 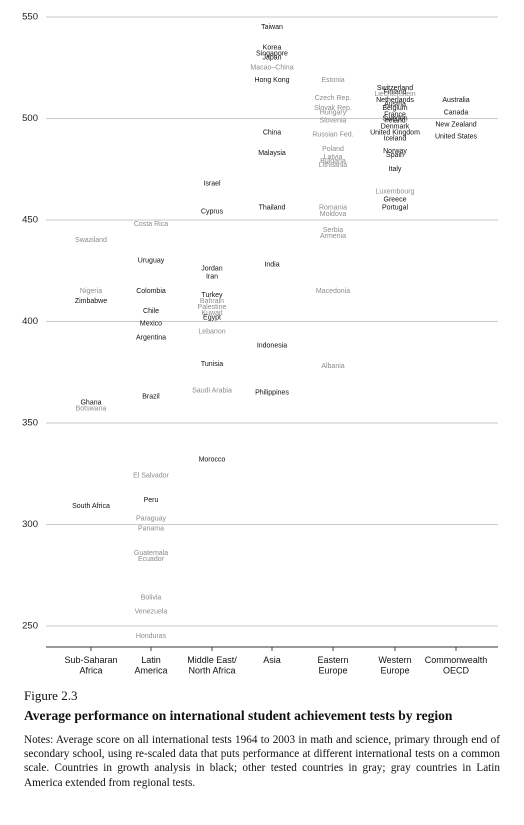 What do you see at coordinates (151, 518) in the screenshot?
I see `data-point-label: Paraguay` at bounding box center [151, 518].